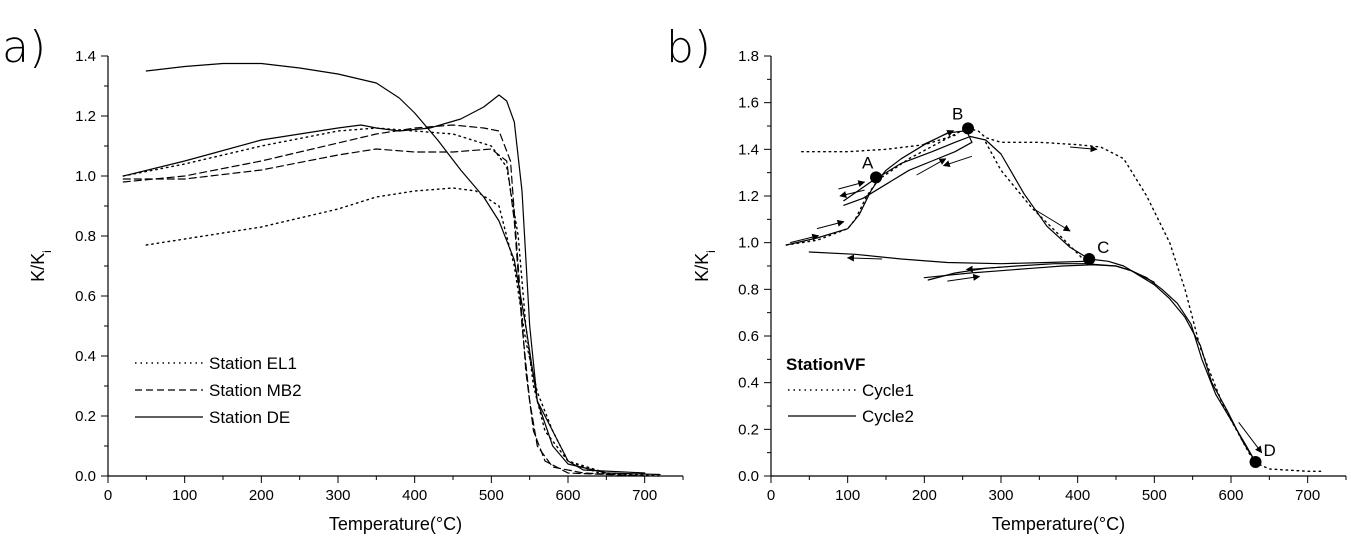  I want to click on legend-entry: Station EL1, so click(253, 363).